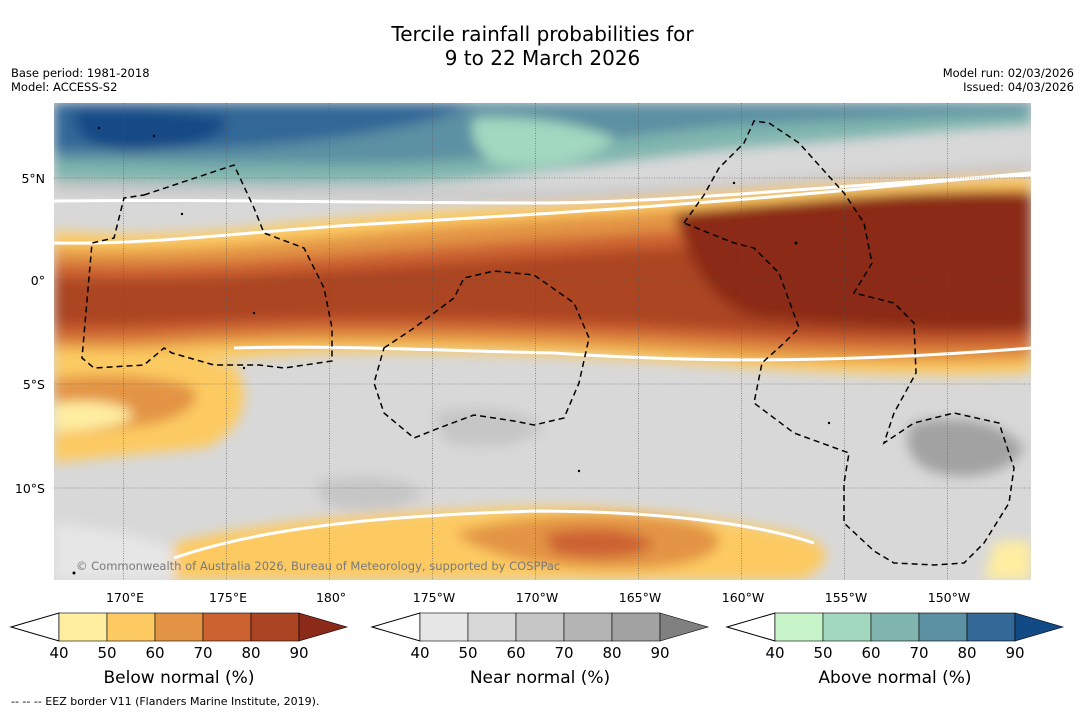 This screenshot has height=713, width=1085. I want to click on cbar-above-label: Above normal (%), so click(895, 678).